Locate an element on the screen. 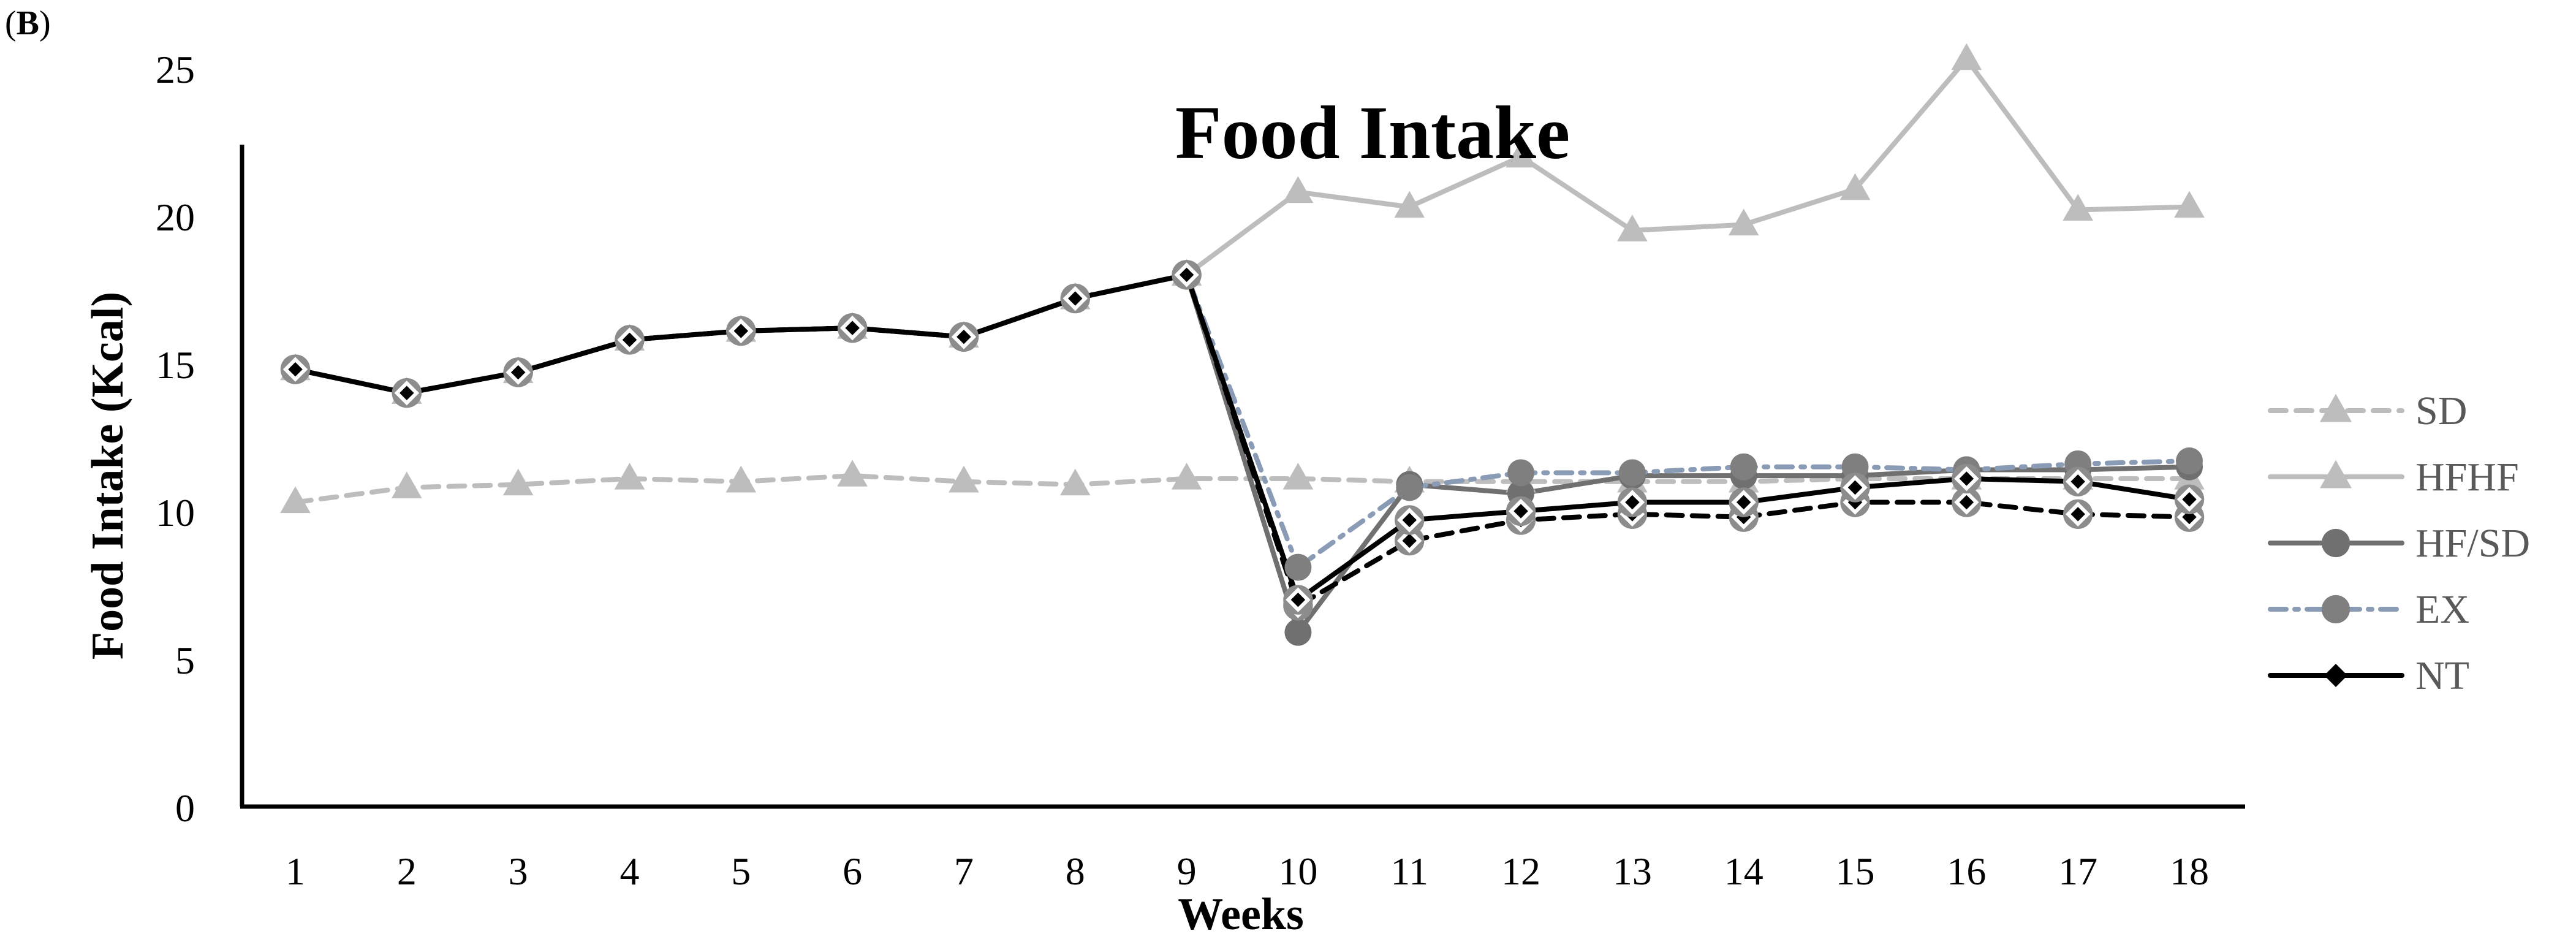  y-tick-label: 0 is located at coordinates (185, 808).